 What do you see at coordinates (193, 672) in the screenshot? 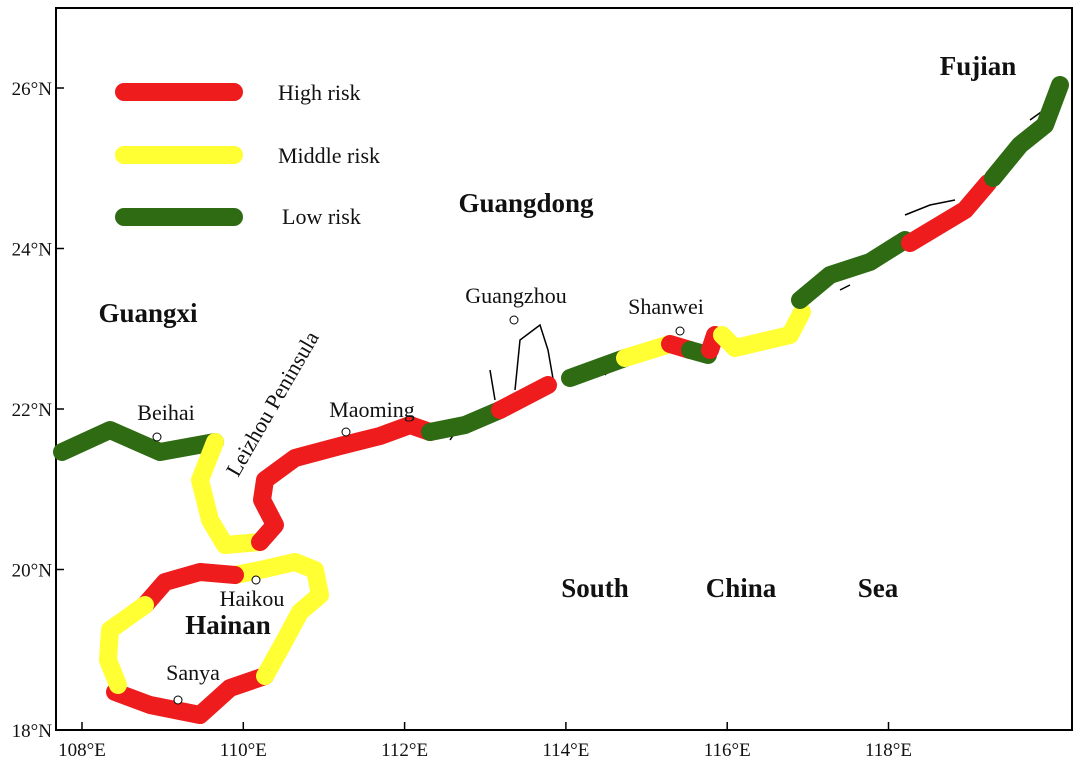
I see `city-label: Sanya` at bounding box center [193, 672].